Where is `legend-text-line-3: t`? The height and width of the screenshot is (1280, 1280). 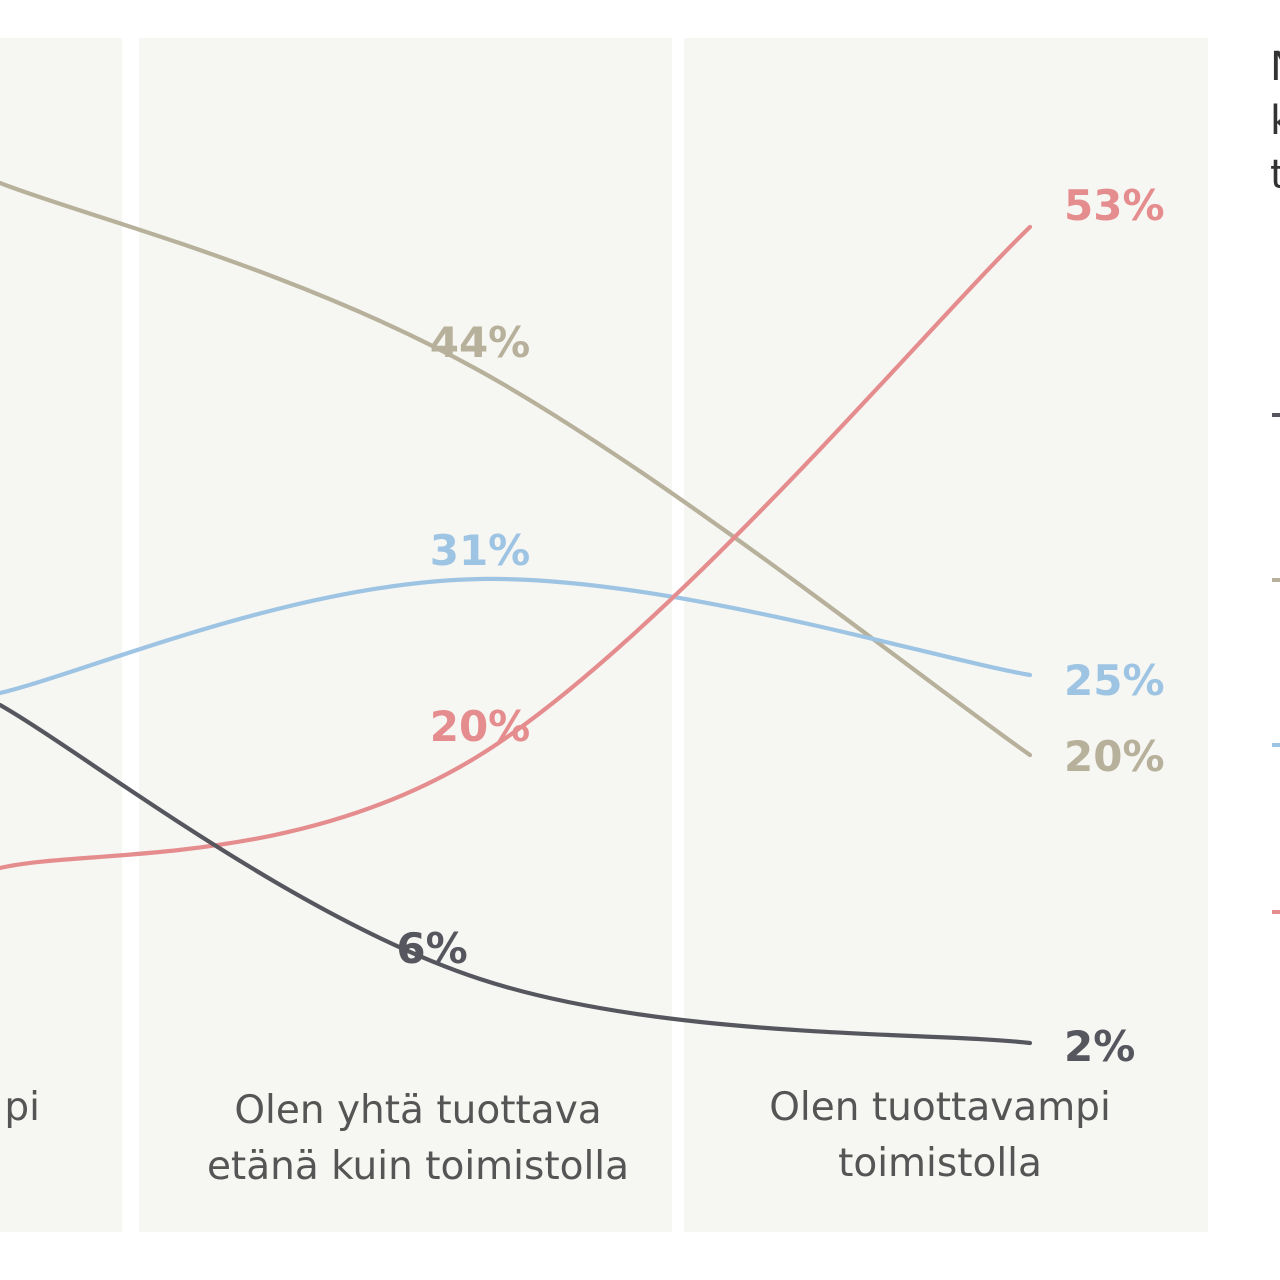
legend-text-line-3: t is located at coordinates (1275, 175).